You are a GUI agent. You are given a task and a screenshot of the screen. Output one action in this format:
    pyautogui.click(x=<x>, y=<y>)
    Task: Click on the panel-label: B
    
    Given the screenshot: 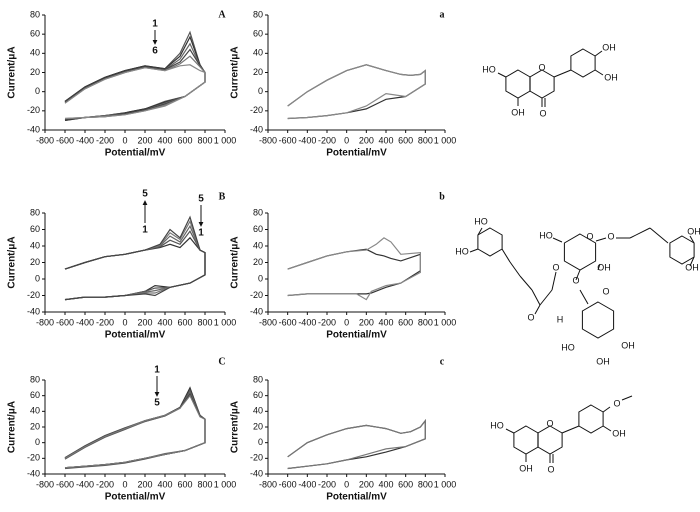 What is the action you would take?
    pyautogui.click(x=222, y=196)
    